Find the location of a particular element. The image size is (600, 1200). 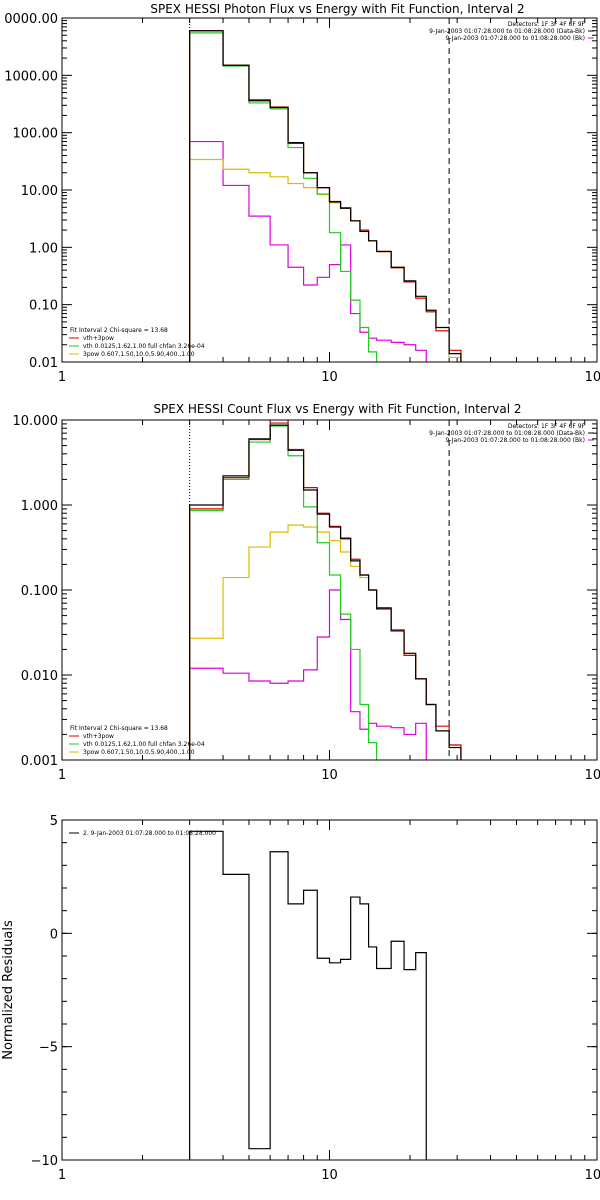

y-tick-label: 0.001 is located at coordinates (39, 761).